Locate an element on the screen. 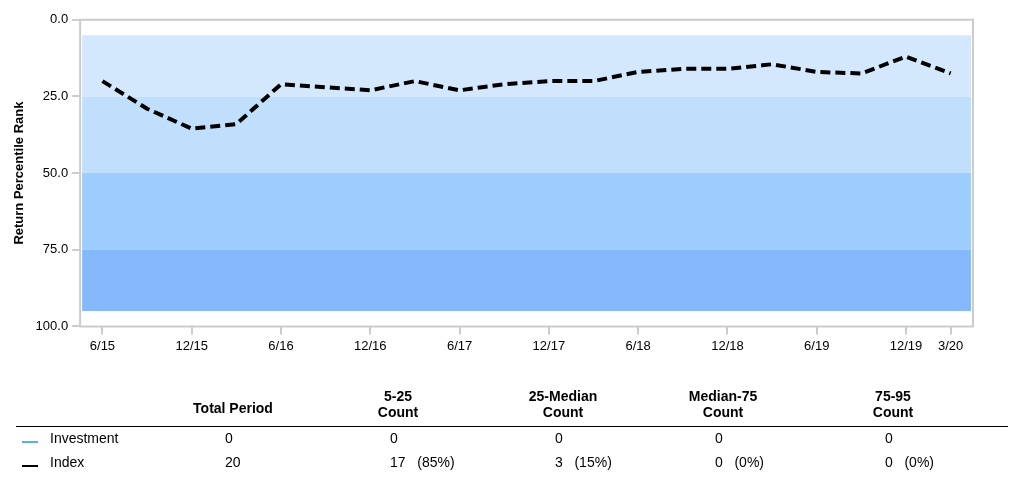 The width and height of the screenshot is (1011, 480). x-tick-label: 6/15 is located at coordinates (102, 345).